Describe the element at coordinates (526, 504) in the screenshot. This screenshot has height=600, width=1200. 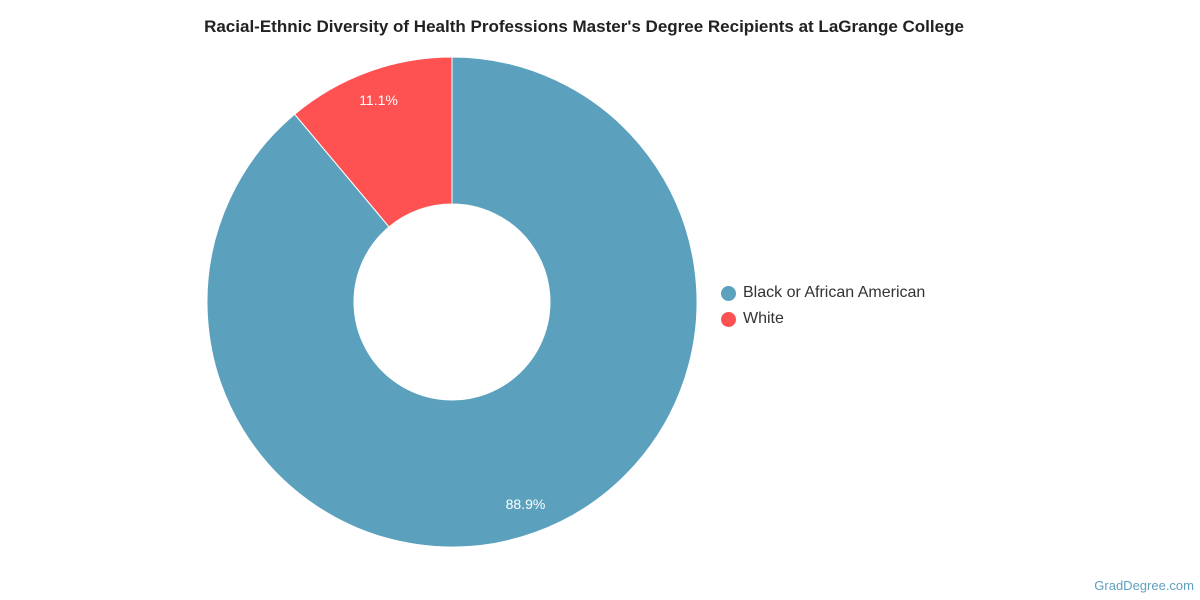
I see `slice-value-label: 88.9%` at that location.